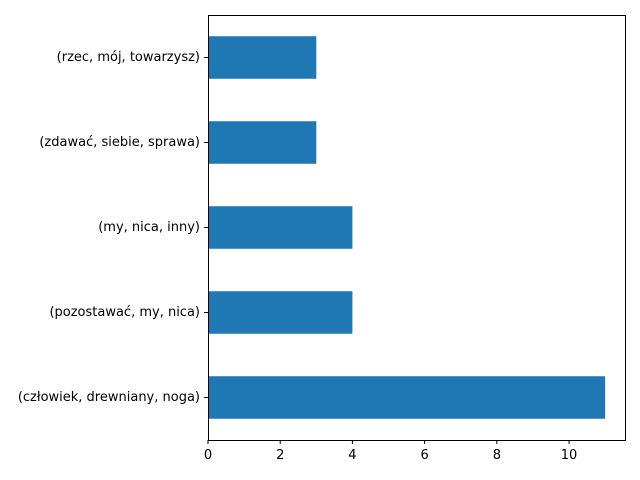  Describe the element at coordinates (497, 455) in the screenshot. I see `x-tick-label: 8` at that location.